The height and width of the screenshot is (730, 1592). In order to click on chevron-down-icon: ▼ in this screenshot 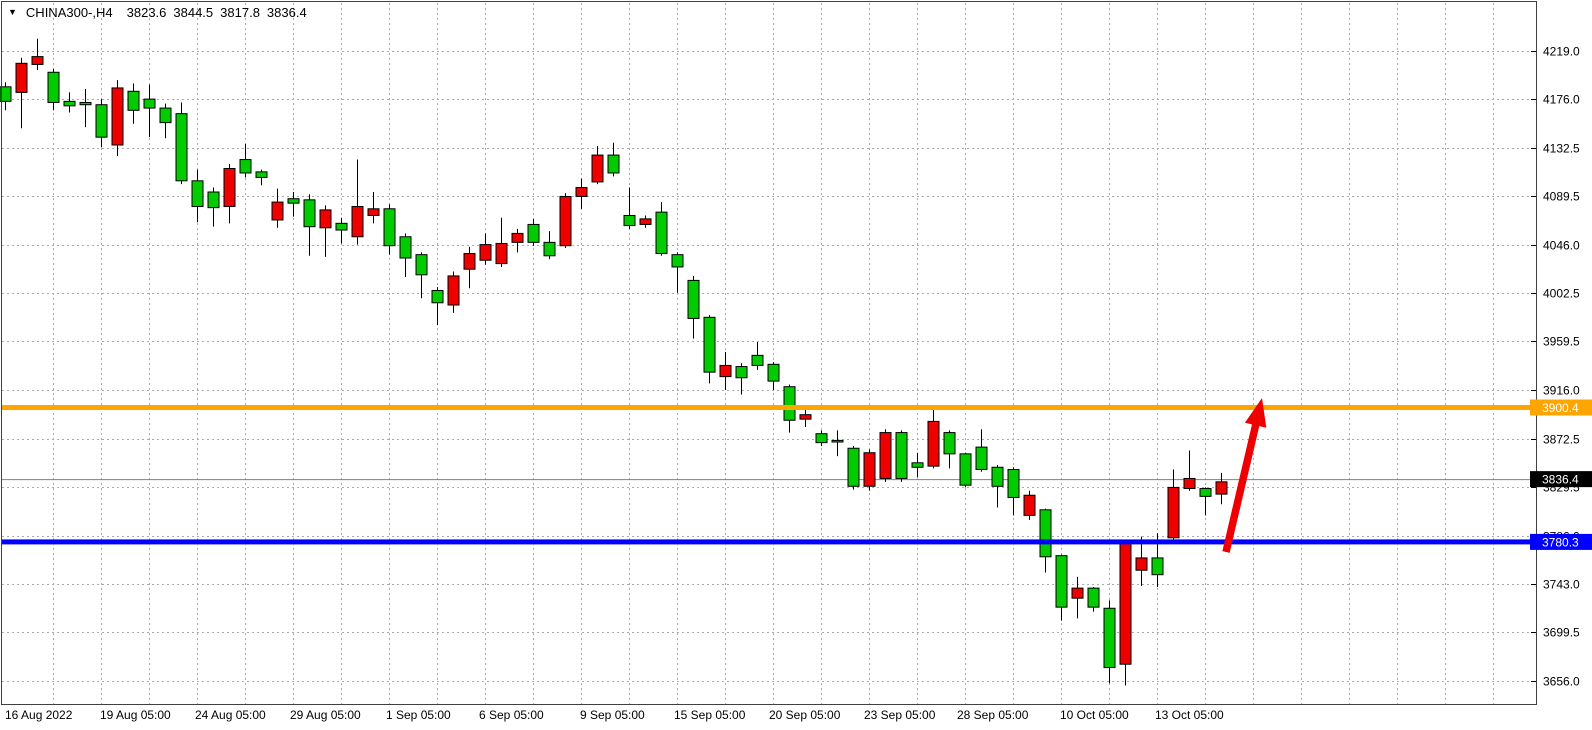, I will do `click(12, 12)`.